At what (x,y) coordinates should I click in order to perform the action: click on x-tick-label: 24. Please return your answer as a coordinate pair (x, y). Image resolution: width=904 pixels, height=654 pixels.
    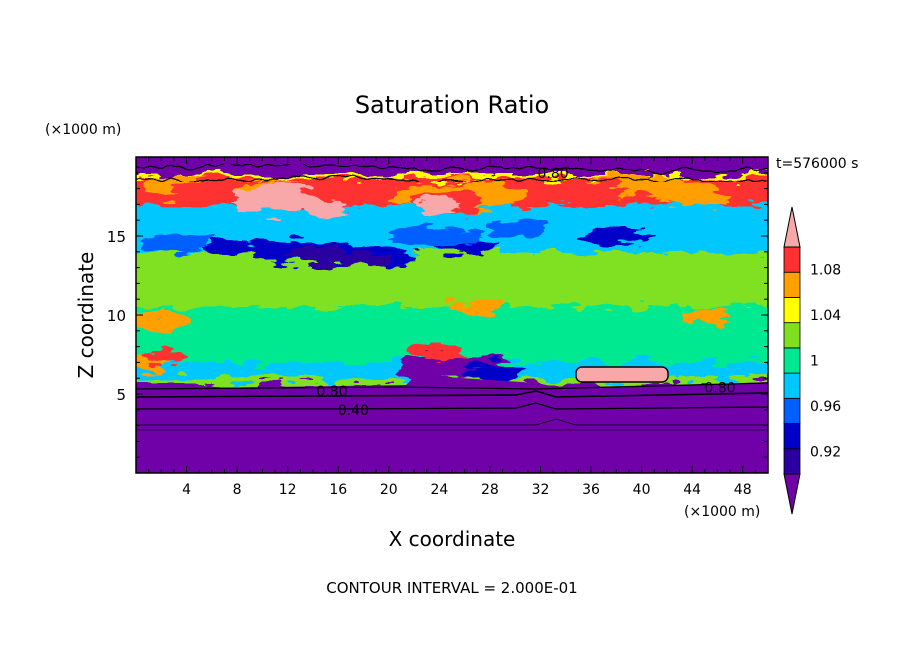
    Looking at the image, I should click on (439, 490).